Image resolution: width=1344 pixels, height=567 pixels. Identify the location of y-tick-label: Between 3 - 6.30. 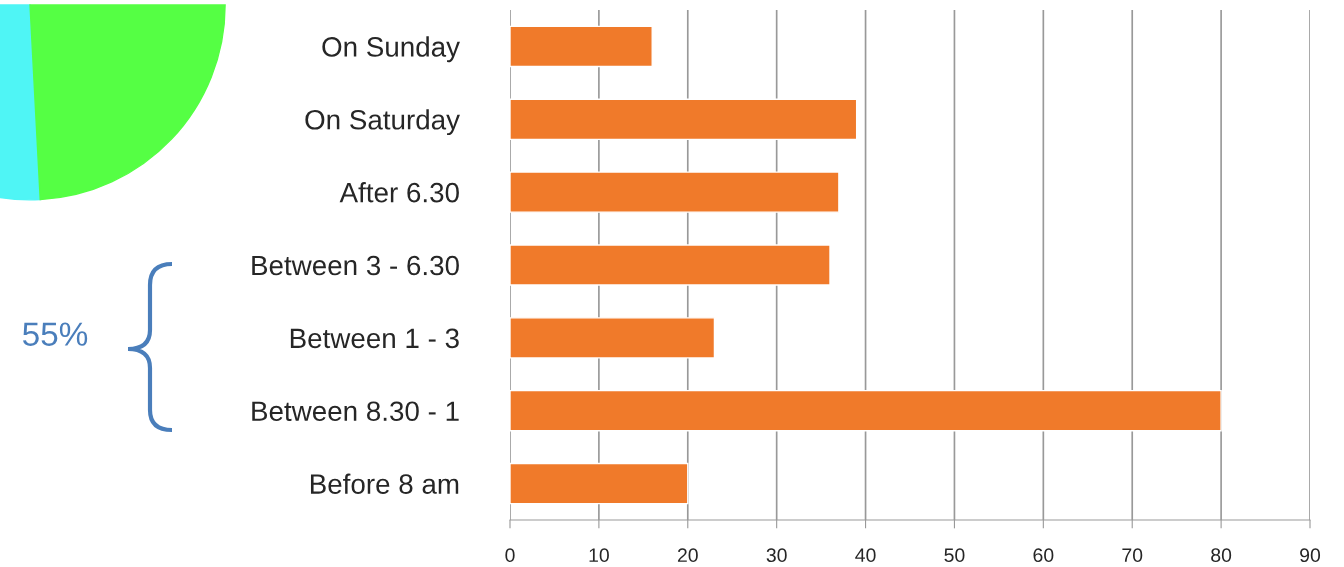
(355, 265).